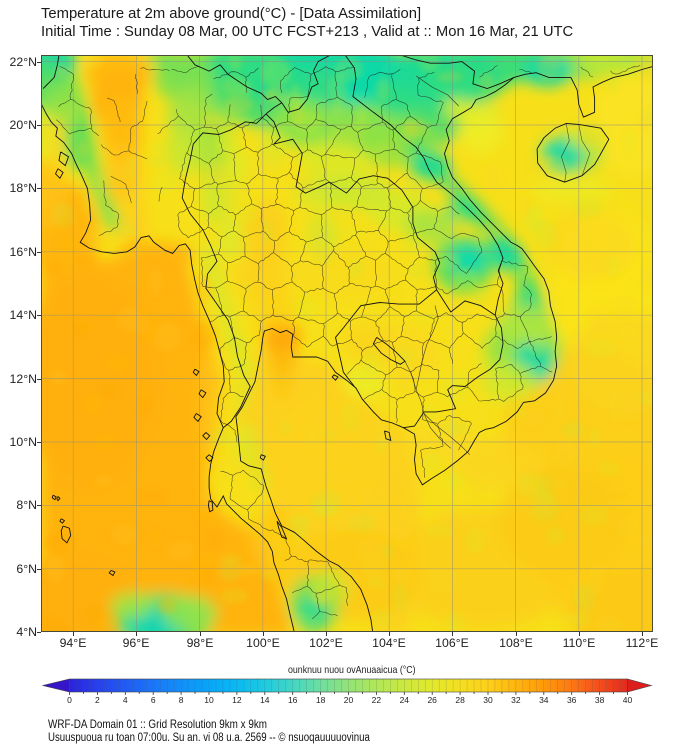 Image resolution: width=676 pixels, height=756 pixels. What do you see at coordinates (69, 700) in the screenshot?
I see `svg-text: 0` at bounding box center [69, 700].